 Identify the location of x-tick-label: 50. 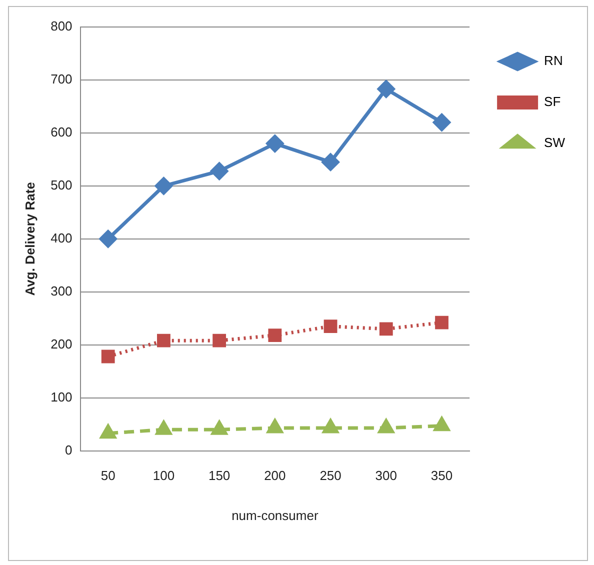
(108, 476).